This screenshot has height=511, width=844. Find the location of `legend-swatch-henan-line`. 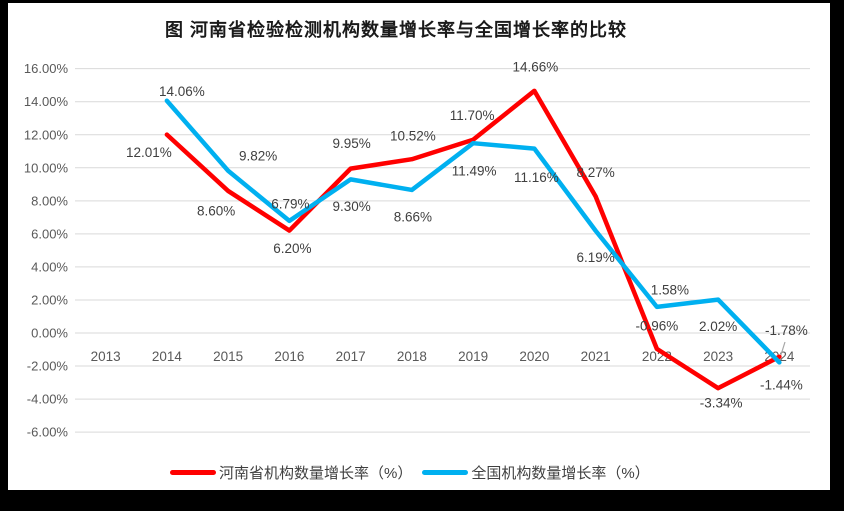

legend-swatch-henan-line is located at coordinates (193, 472).